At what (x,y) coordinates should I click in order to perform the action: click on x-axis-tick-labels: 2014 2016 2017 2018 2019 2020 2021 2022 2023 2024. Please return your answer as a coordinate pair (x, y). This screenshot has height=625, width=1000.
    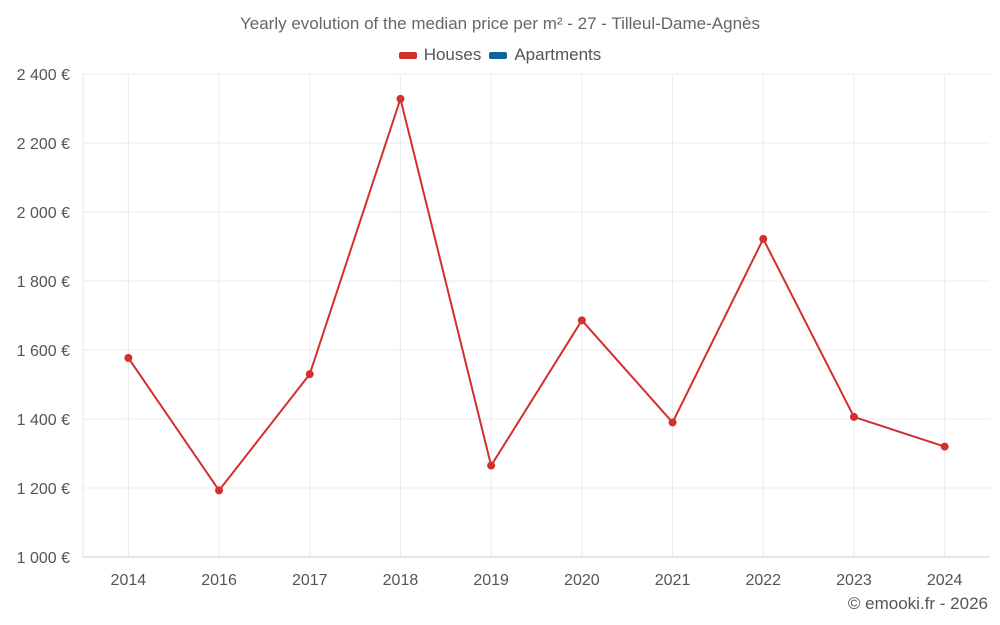
    Looking at the image, I should click on (537, 580).